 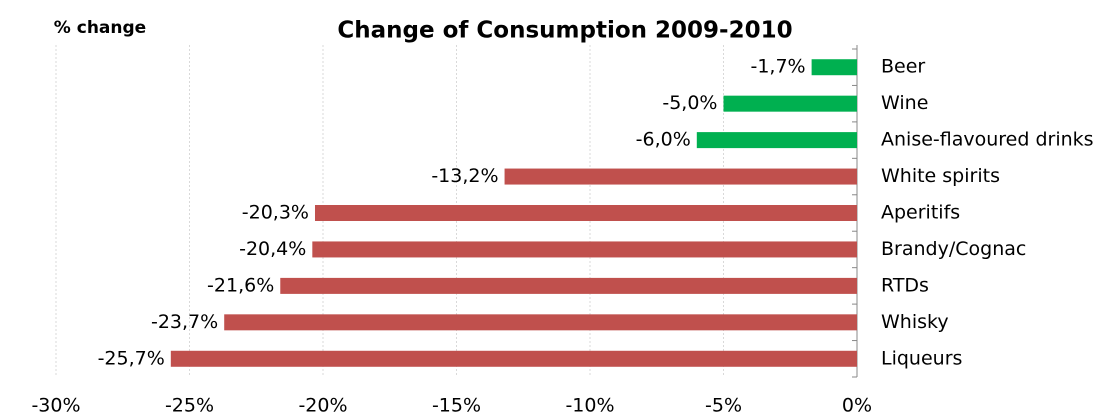 I want to click on data-label: -20,3%, so click(x=275, y=213).